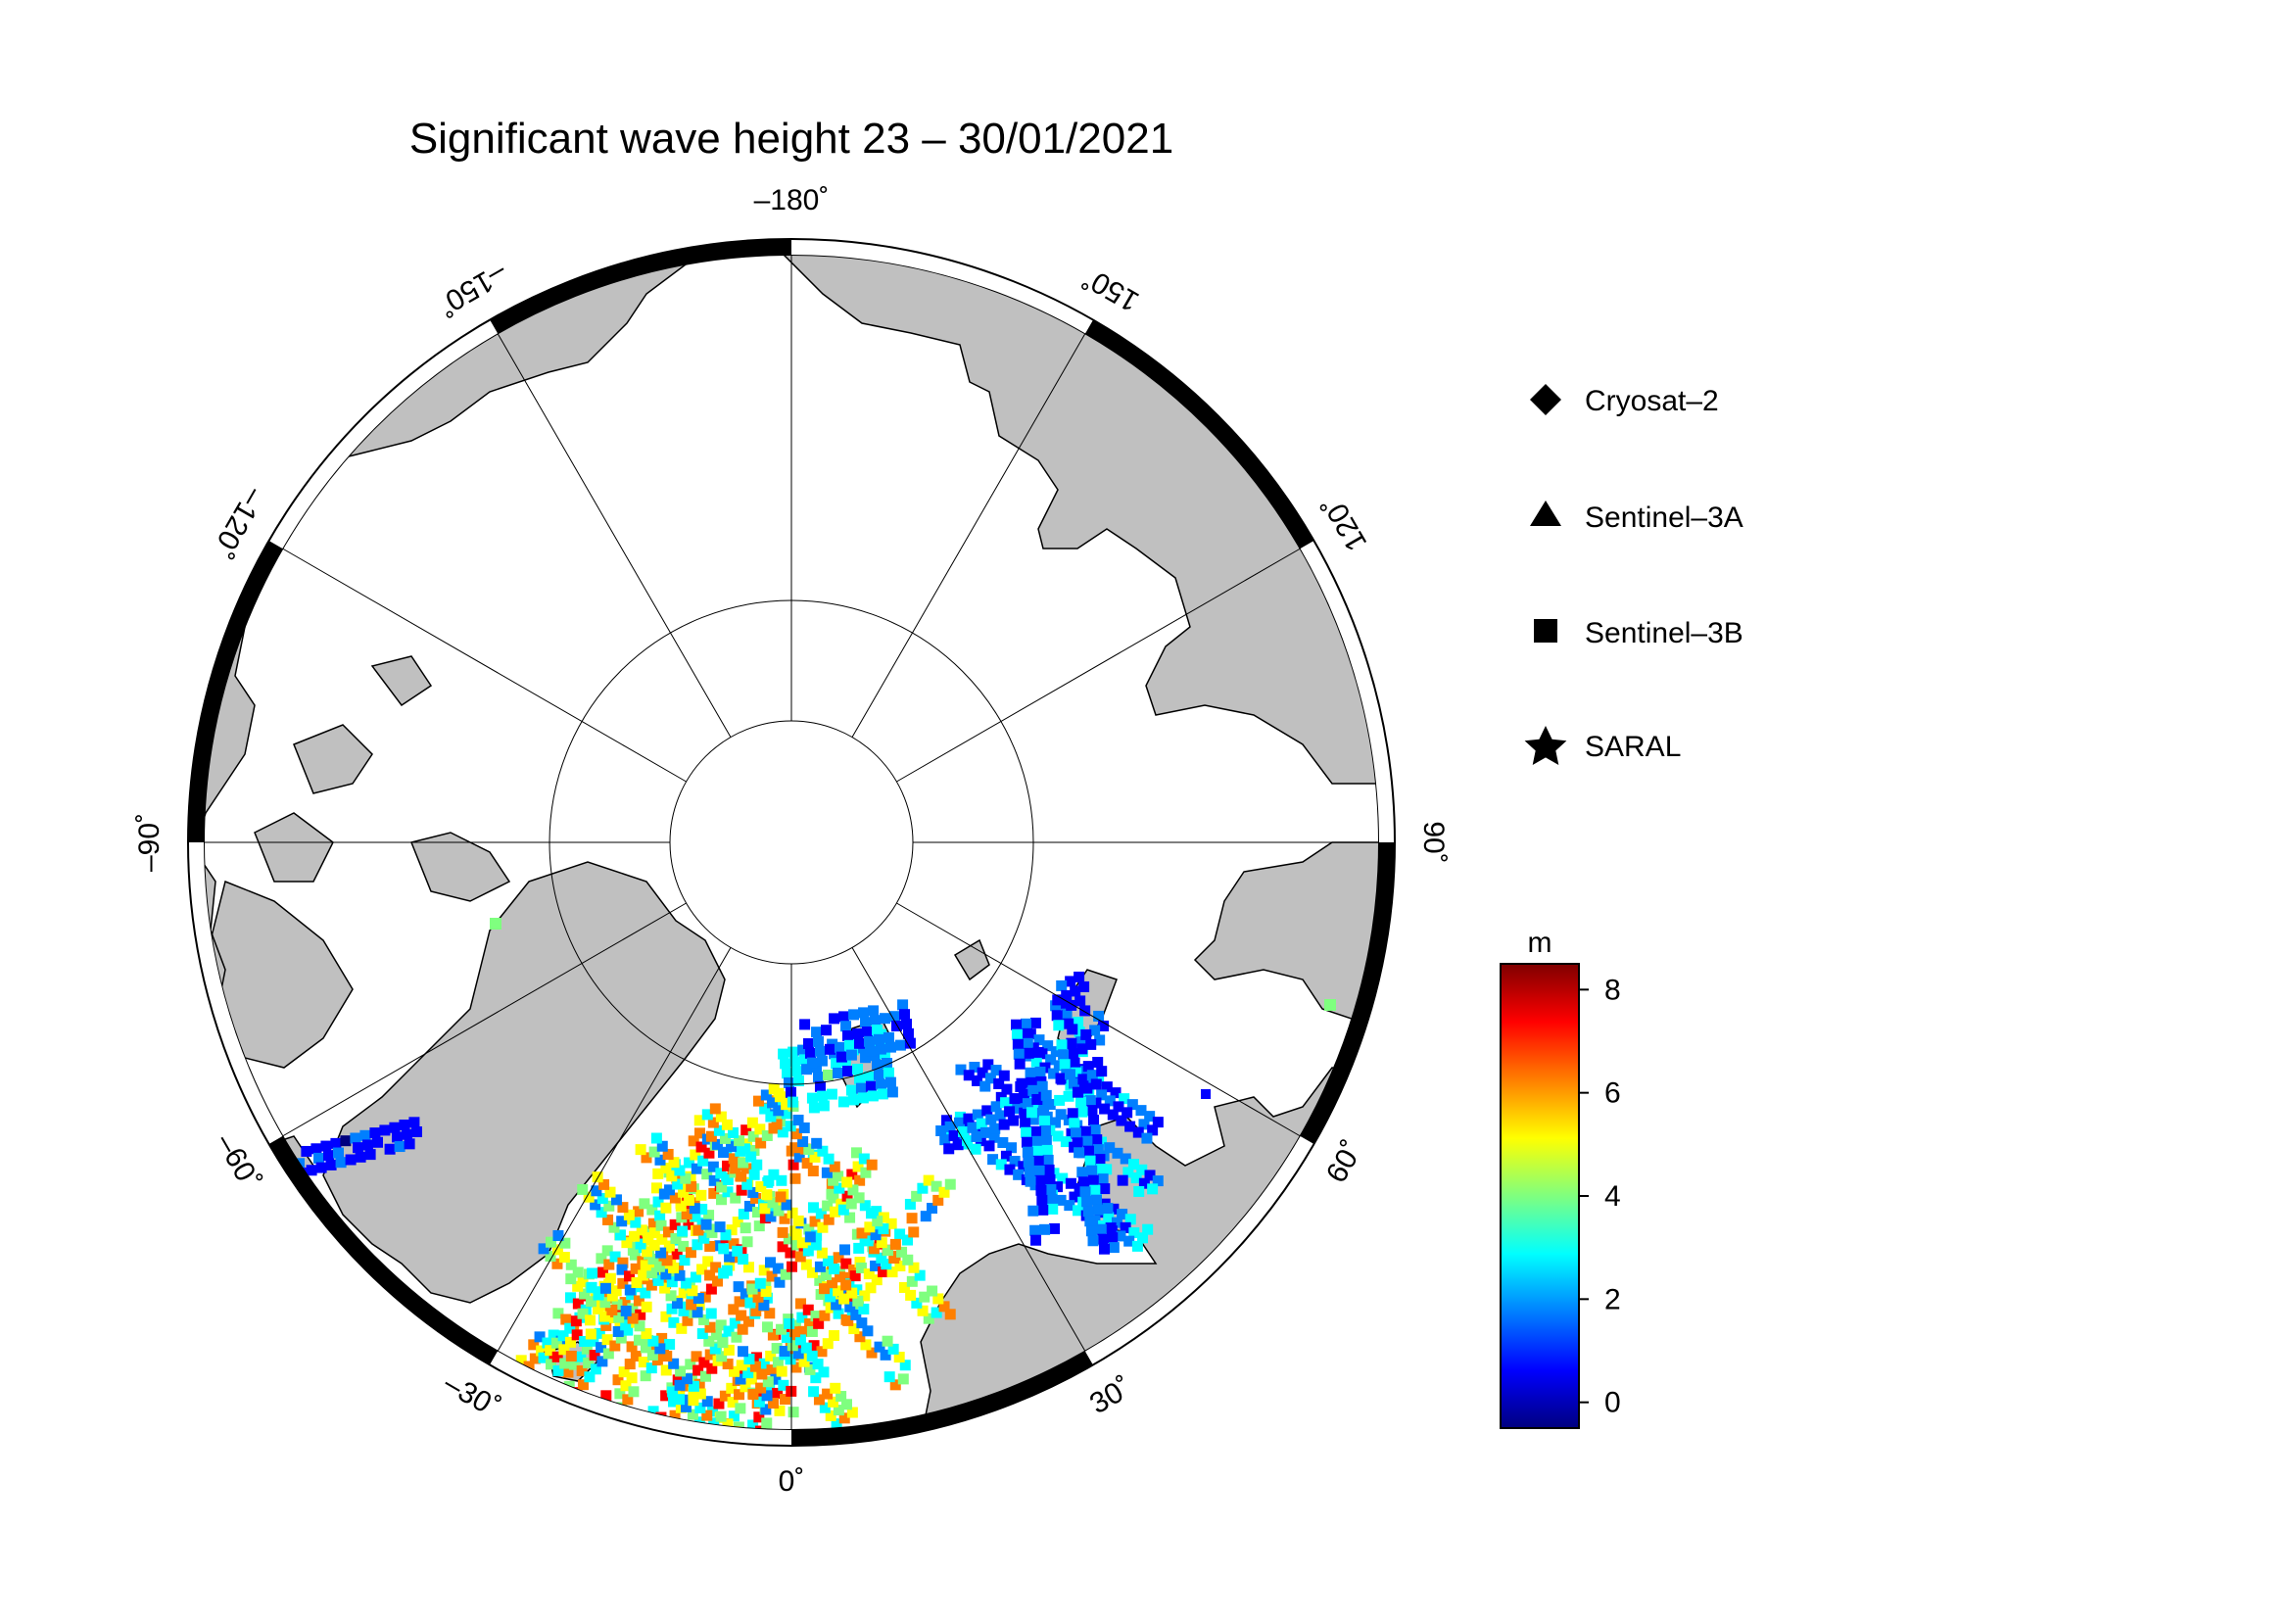 This screenshot has width=2291, height=1624. I want to click on meridian-line, so click(968, 535).